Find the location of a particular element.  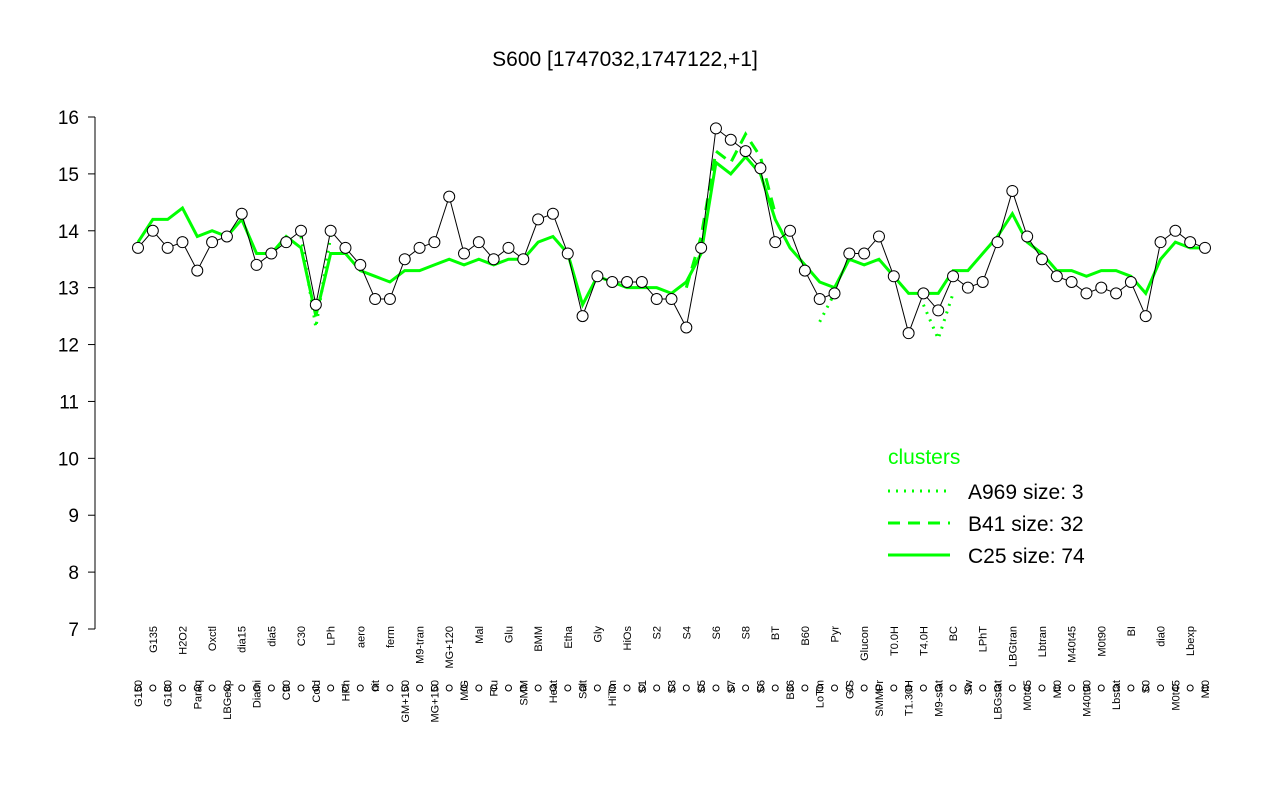

x-tick-label: S5 is located at coordinates (702, 686).